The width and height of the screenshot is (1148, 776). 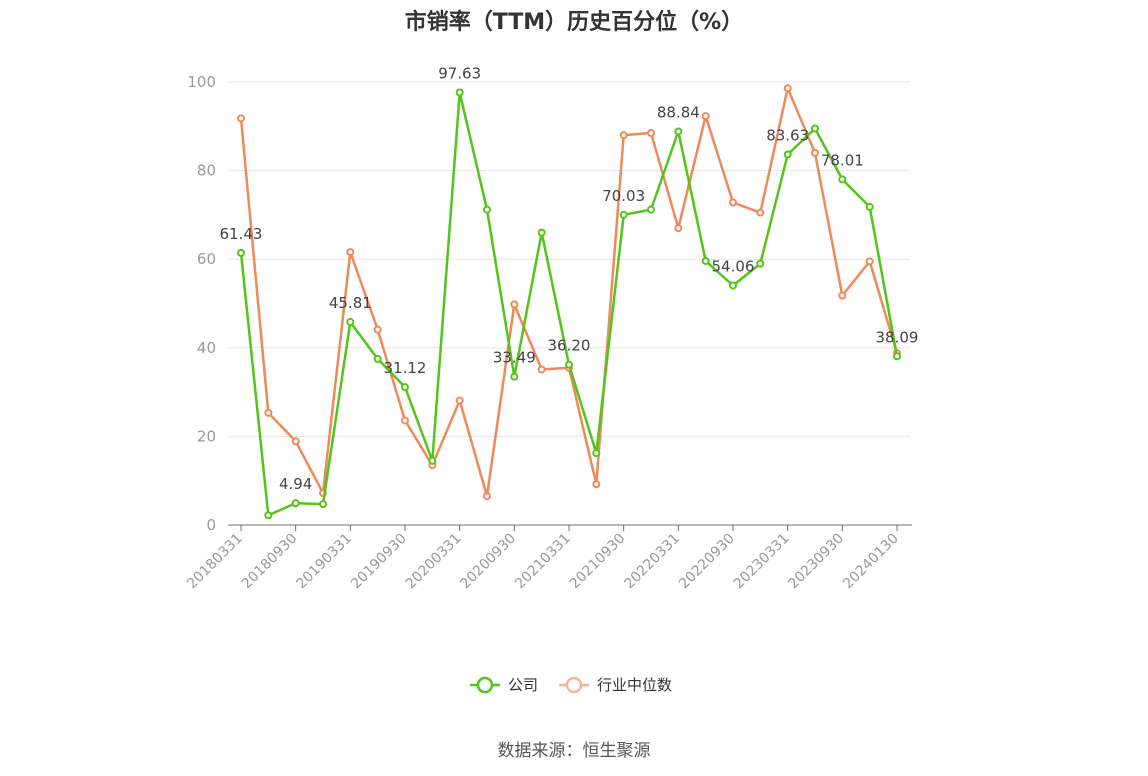 I want to click on data-label: 97.63, so click(x=459, y=73).